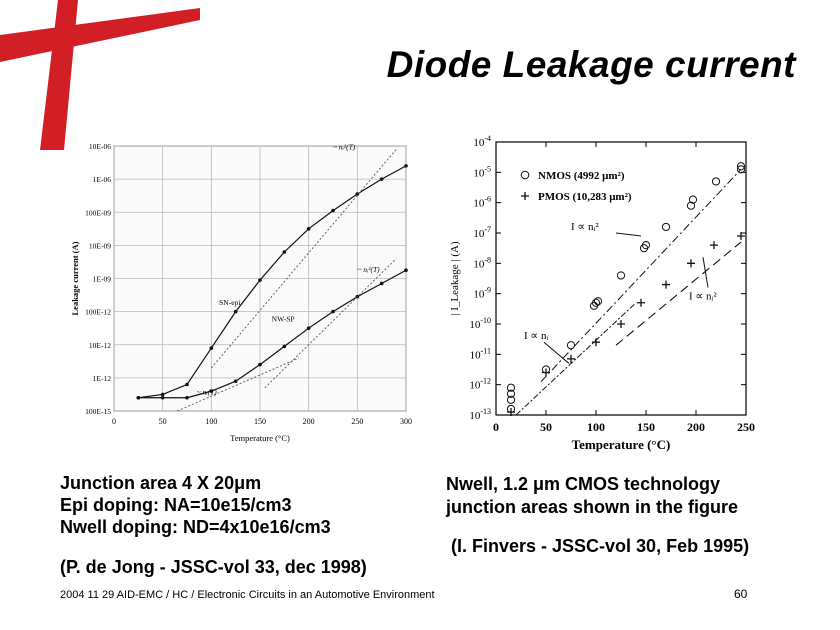 This screenshot has width=840, height=630. Describe the element at coordinates (482, 232) in the screenshot. I see `y-tick-label: 10⁻⁷` at that location.